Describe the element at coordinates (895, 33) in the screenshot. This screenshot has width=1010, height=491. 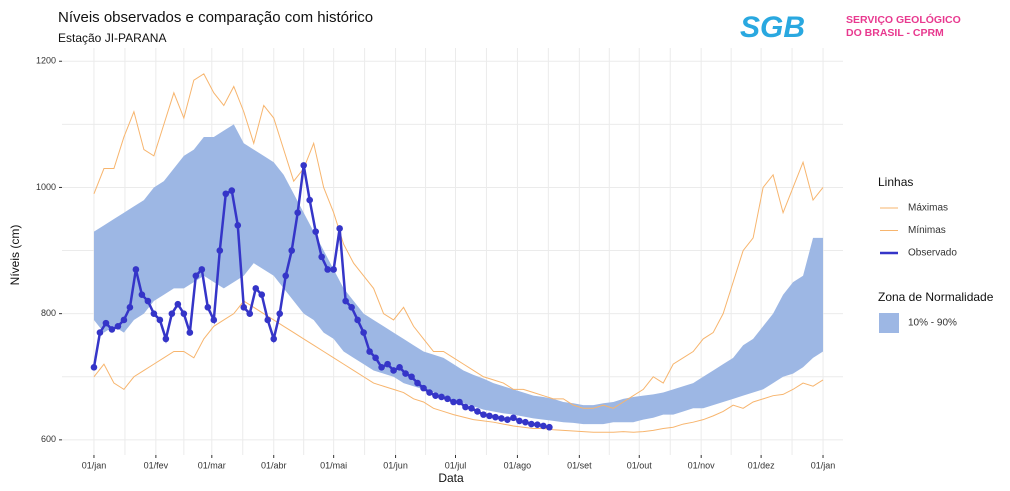
I see `logo-line: DO BRASIL - CPRM` at that location.